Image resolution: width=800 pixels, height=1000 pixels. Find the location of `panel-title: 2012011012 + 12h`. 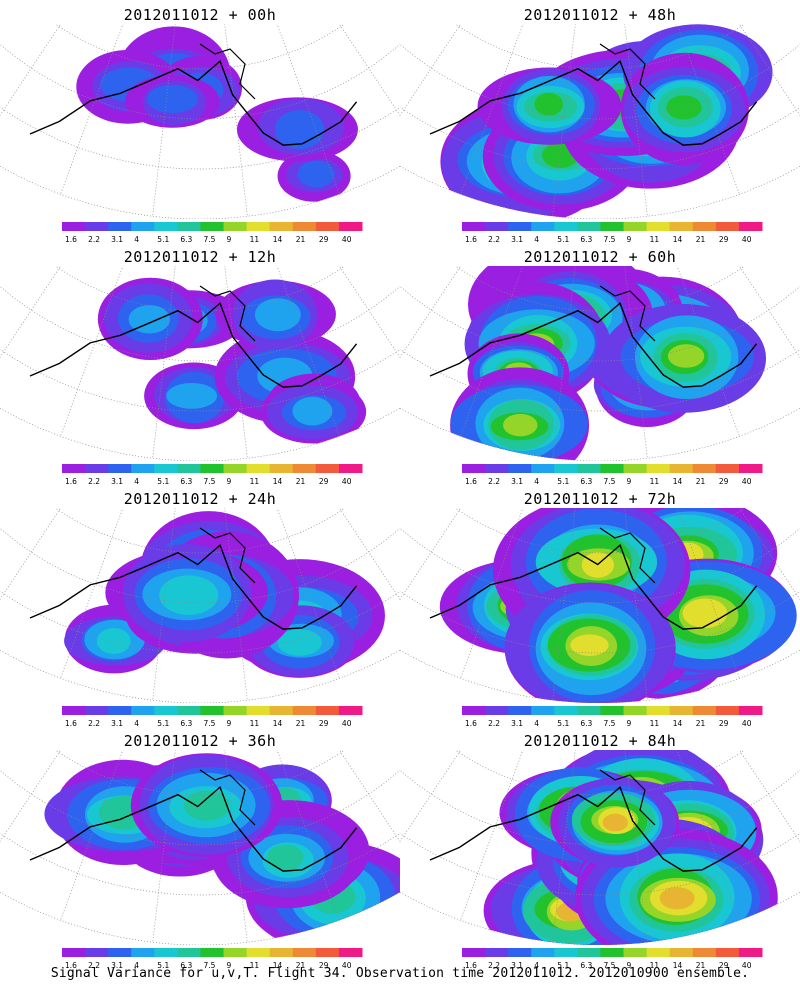

panel-title: 2012011012 + 12h is located at coordinates (200, 257).